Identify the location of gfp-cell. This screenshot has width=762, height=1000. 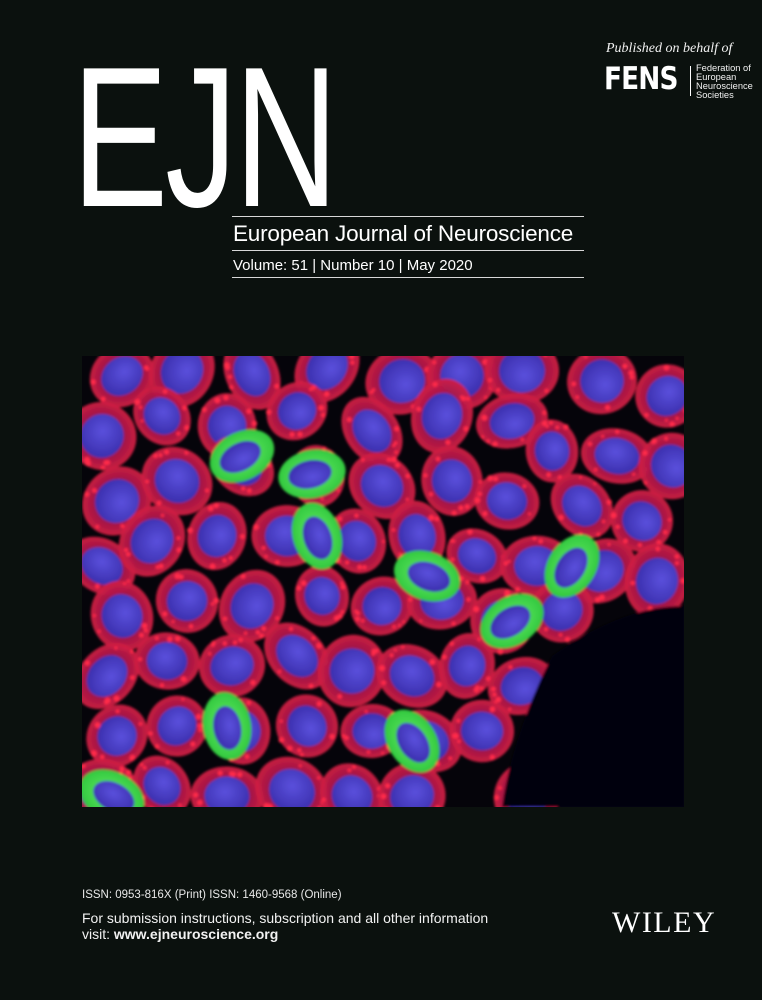
(317, 536).